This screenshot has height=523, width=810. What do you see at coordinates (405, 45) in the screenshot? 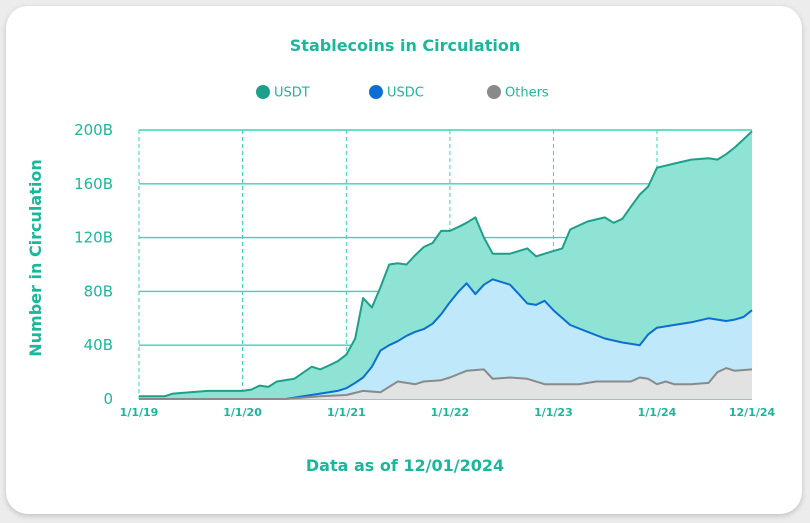
I see `chart-title: Stablecoins in Circulation` at bounding box center [405, 45].